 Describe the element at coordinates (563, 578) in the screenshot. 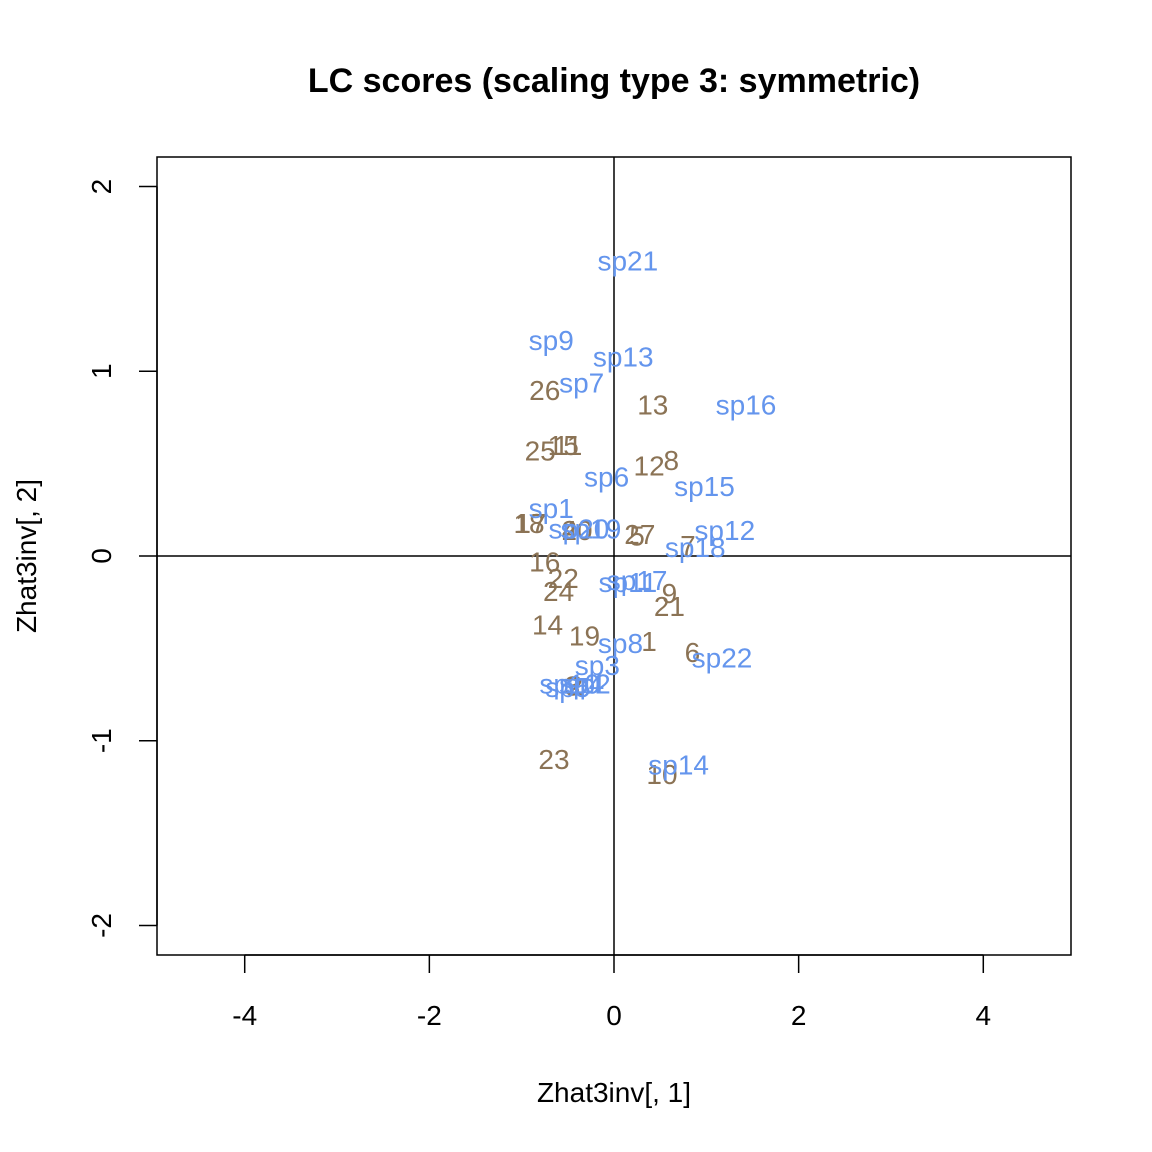

I see `site-score-label: 22` at that location.